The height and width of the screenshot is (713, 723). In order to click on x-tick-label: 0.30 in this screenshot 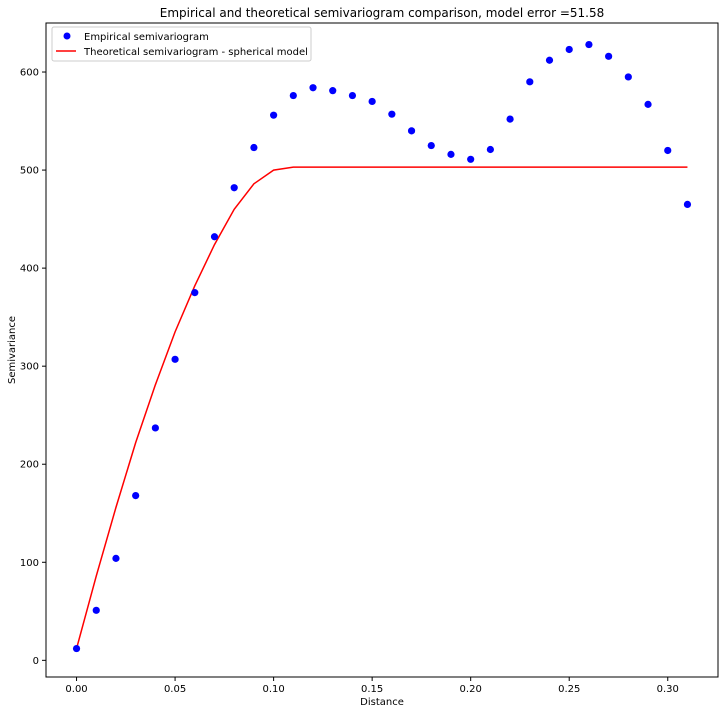, I will do `click(668, 689)`.